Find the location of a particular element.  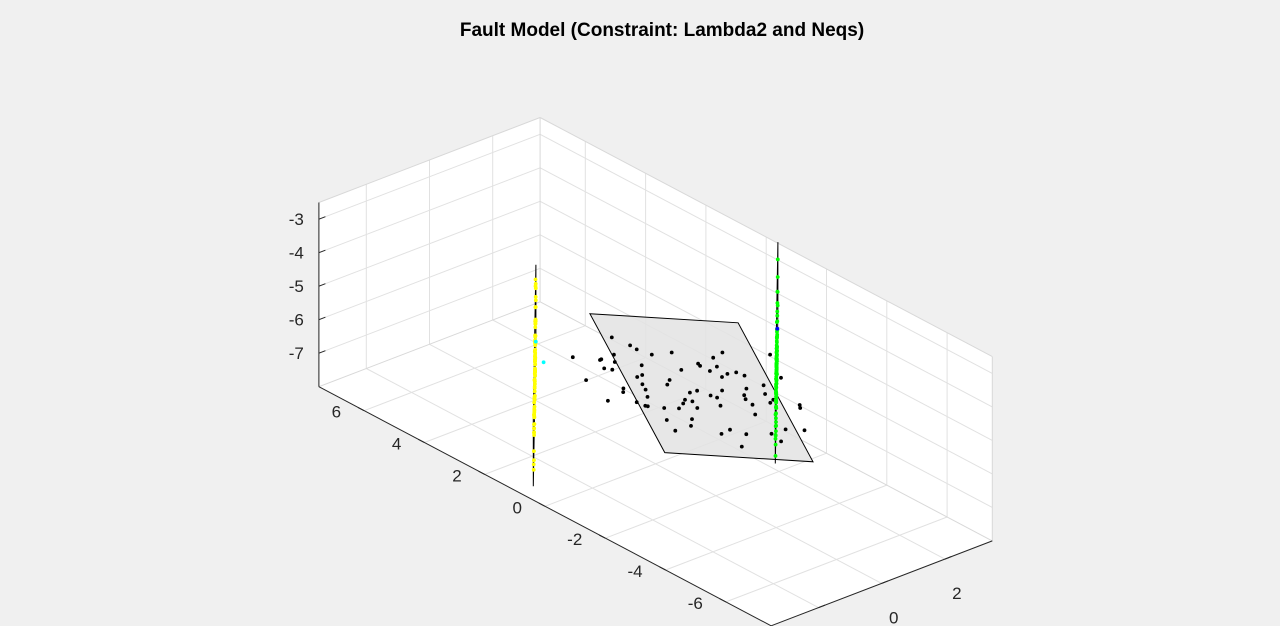

z-tick-label: -4 is located at coordinates (296, 253).